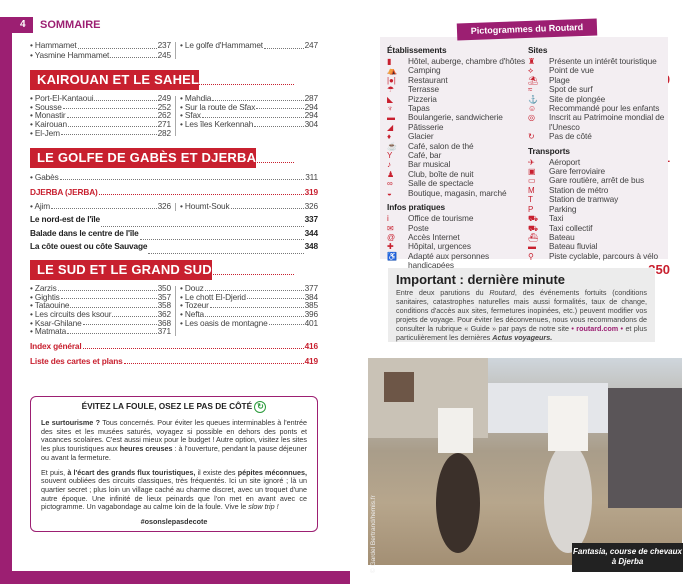 This screenshot has height=584, width=700. What do you see at coordinates (421, 136) in the screenshot?
I see `pictogram-label: Glacier` at bounding box center [421, 136].